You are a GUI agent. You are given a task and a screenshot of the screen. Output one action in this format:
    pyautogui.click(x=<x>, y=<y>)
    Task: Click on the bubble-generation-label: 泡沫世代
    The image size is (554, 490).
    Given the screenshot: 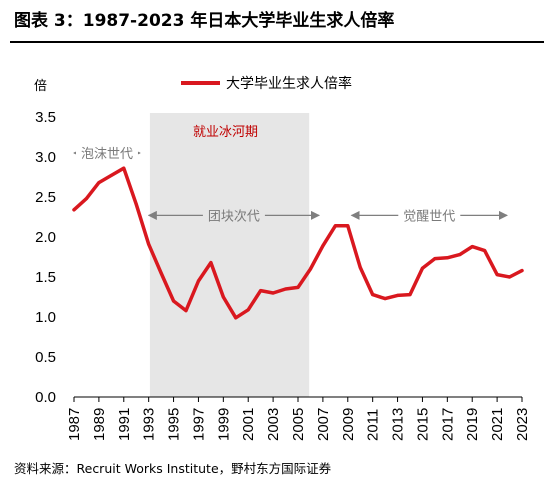 What is the action you would take?
    pyautogui.click(x=107, y=154)
    